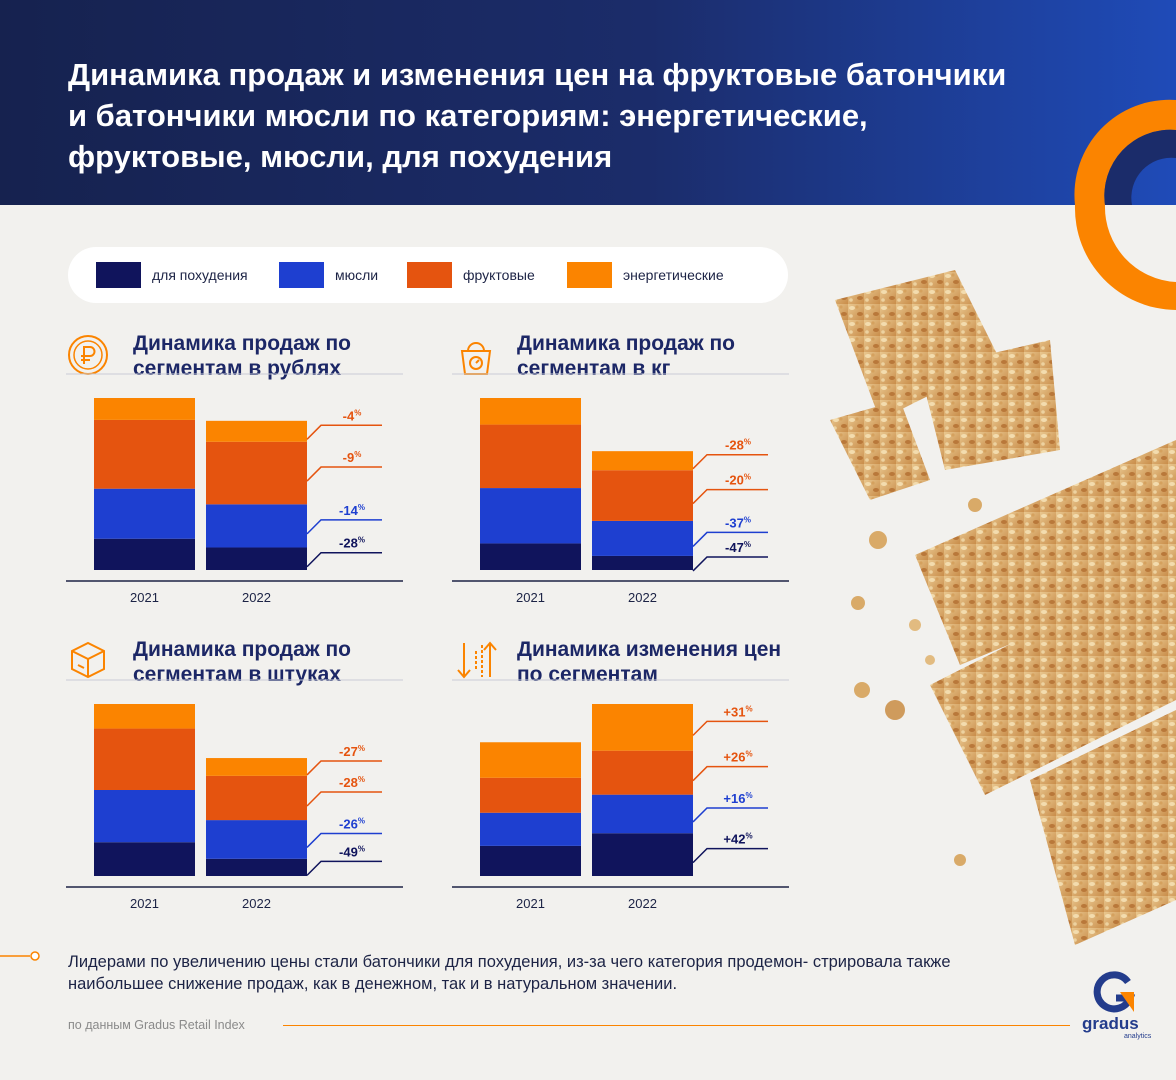 Image resolution: width=1176 pixels, height=1080 pixels. I want to click on gradus-logo-icon, so click(1114, 992).